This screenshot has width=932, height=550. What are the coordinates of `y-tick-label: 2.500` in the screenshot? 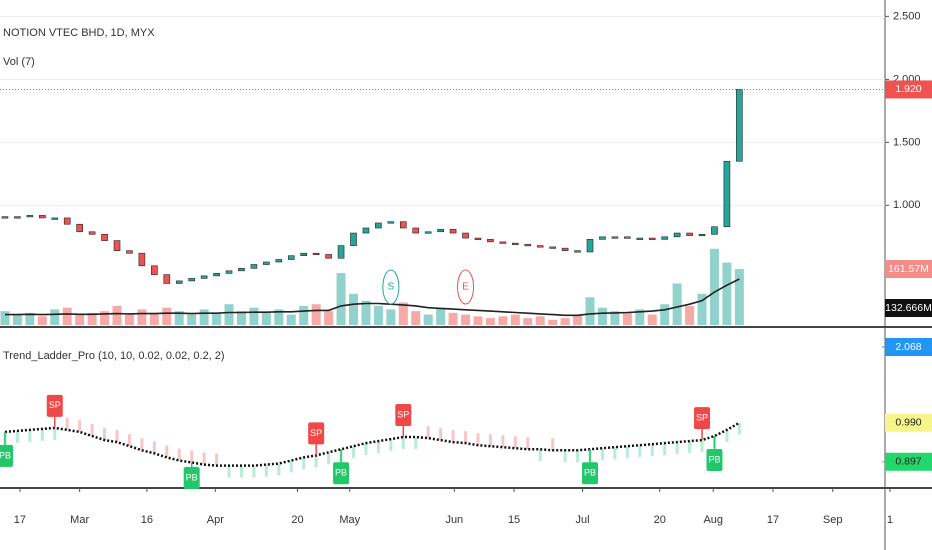 It's located at (907, 16).